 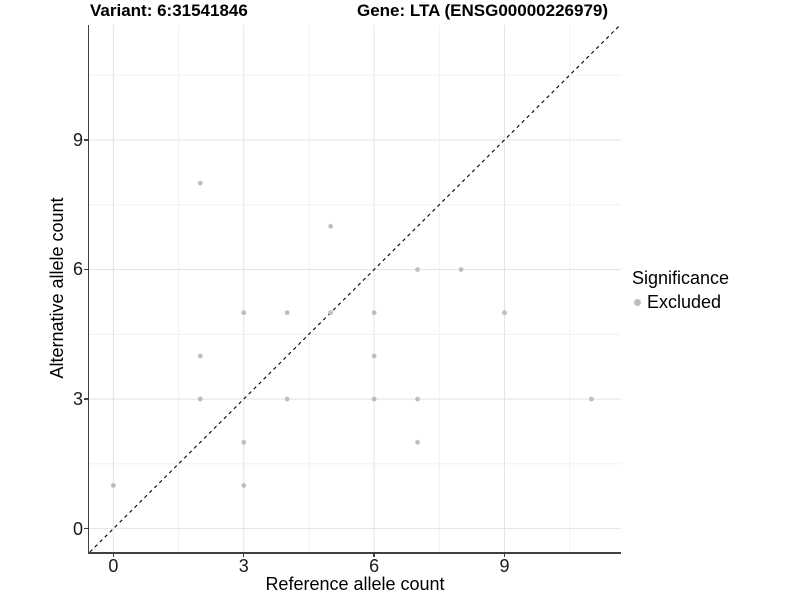 I want to click on x-tick-label: 6, so click(x=374, y=566).